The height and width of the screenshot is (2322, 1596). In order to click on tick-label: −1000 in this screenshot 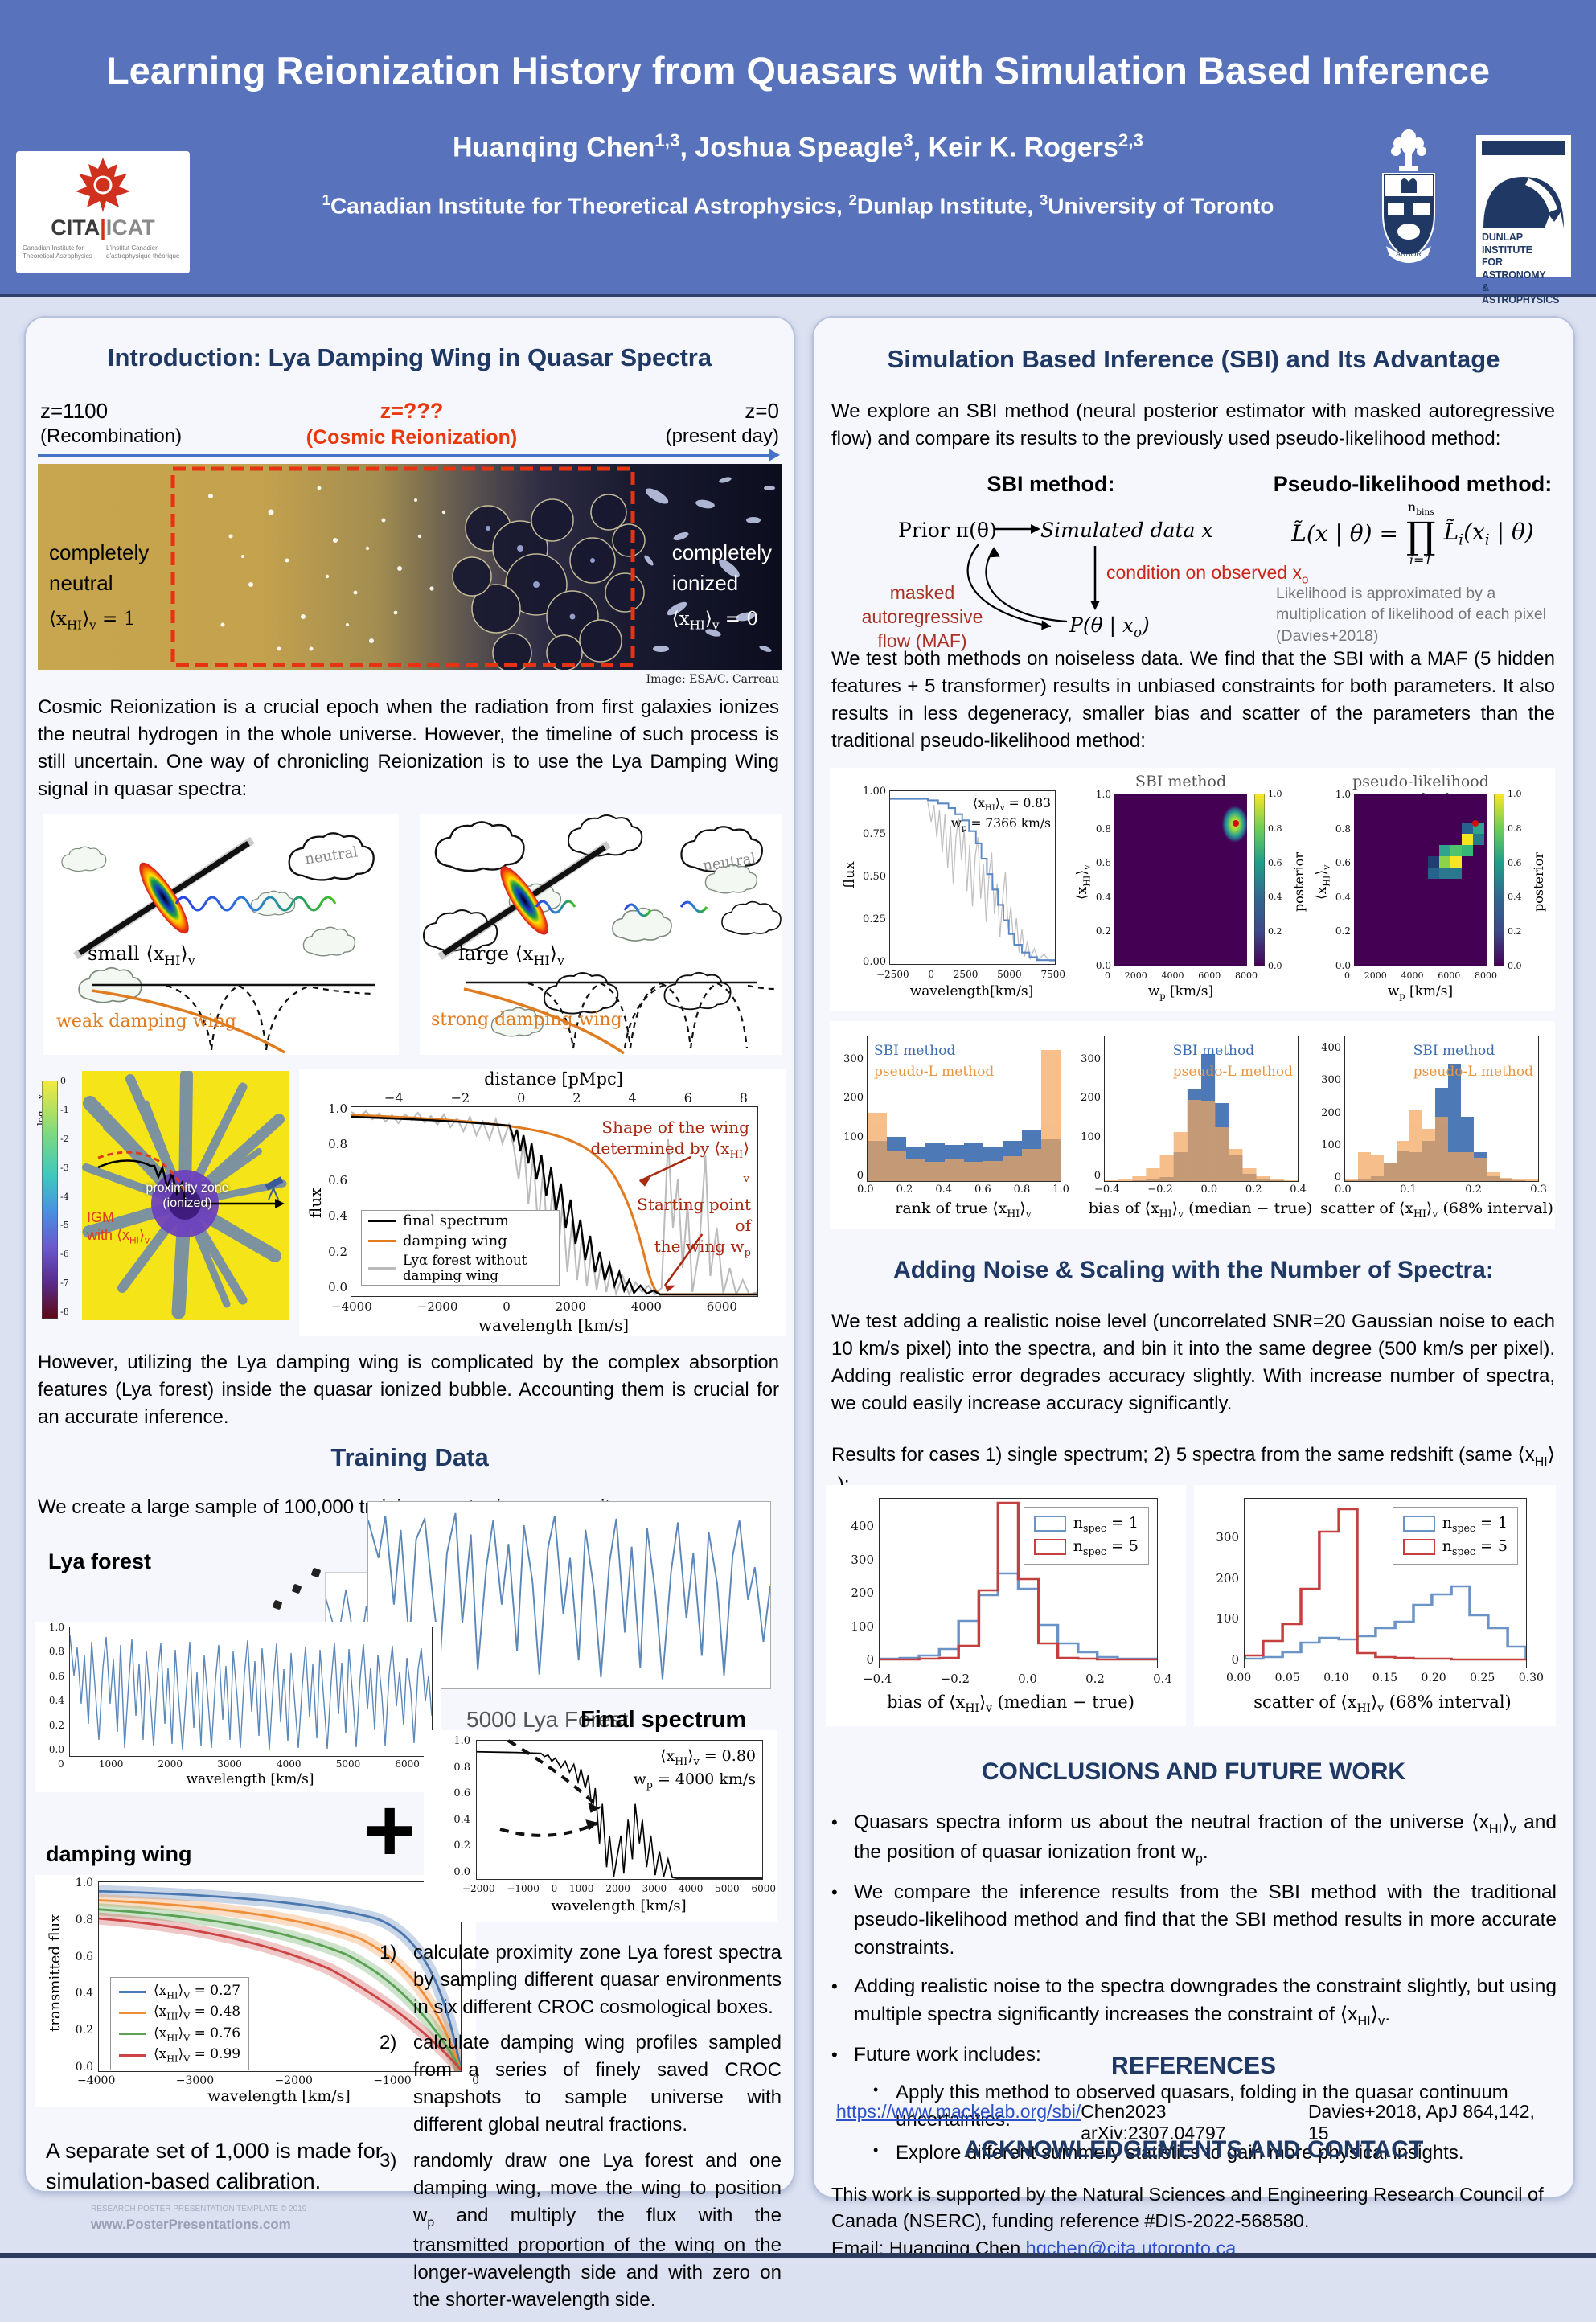, I will do `click(523, 1888)`.